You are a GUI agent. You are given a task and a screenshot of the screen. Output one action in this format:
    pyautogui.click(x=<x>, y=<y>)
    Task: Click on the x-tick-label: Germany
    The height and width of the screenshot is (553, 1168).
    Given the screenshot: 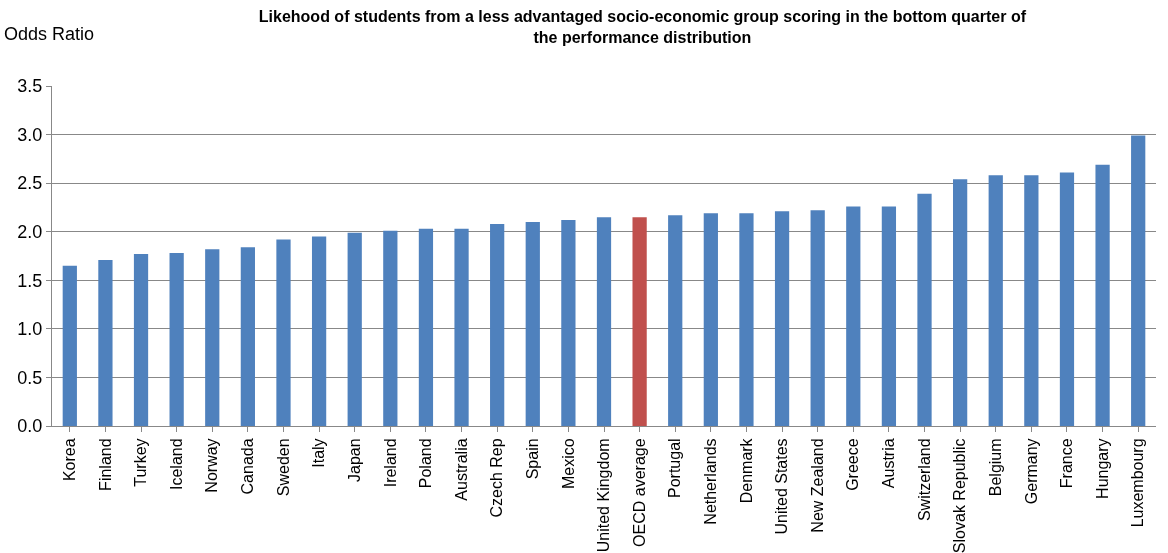 What is the action you would take?
    pyautogui.click(x=1031, y=471)
    